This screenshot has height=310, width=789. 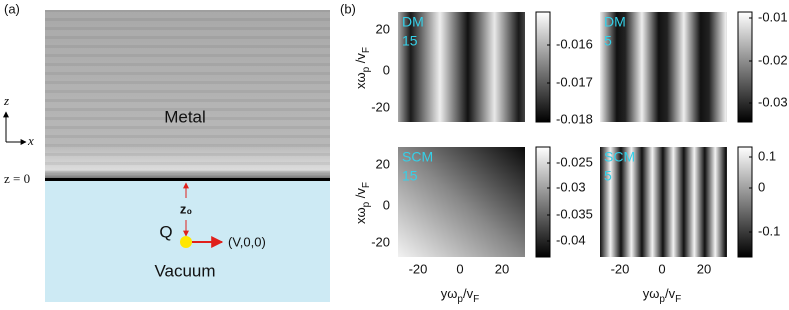 I want to click on colorbar-tick-label: -0.02, so click(x=773, y=59).